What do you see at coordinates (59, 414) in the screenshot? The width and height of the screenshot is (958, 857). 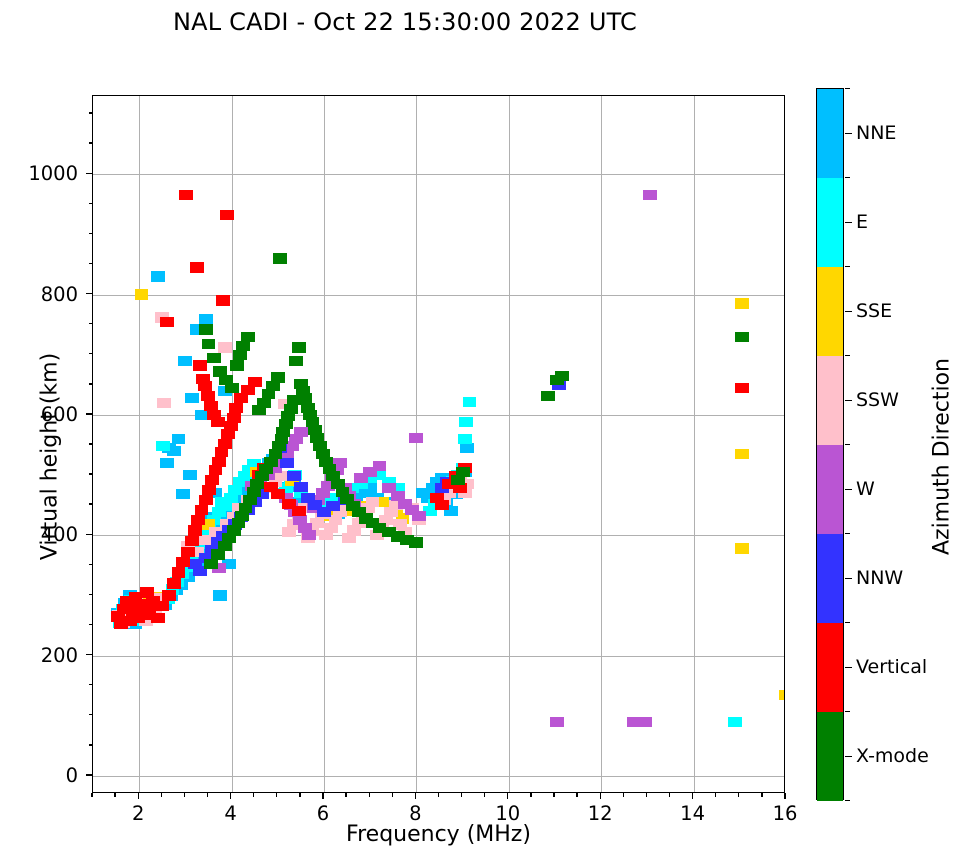 I see `y-tick-label: 600` at bounding box center [59, 414].